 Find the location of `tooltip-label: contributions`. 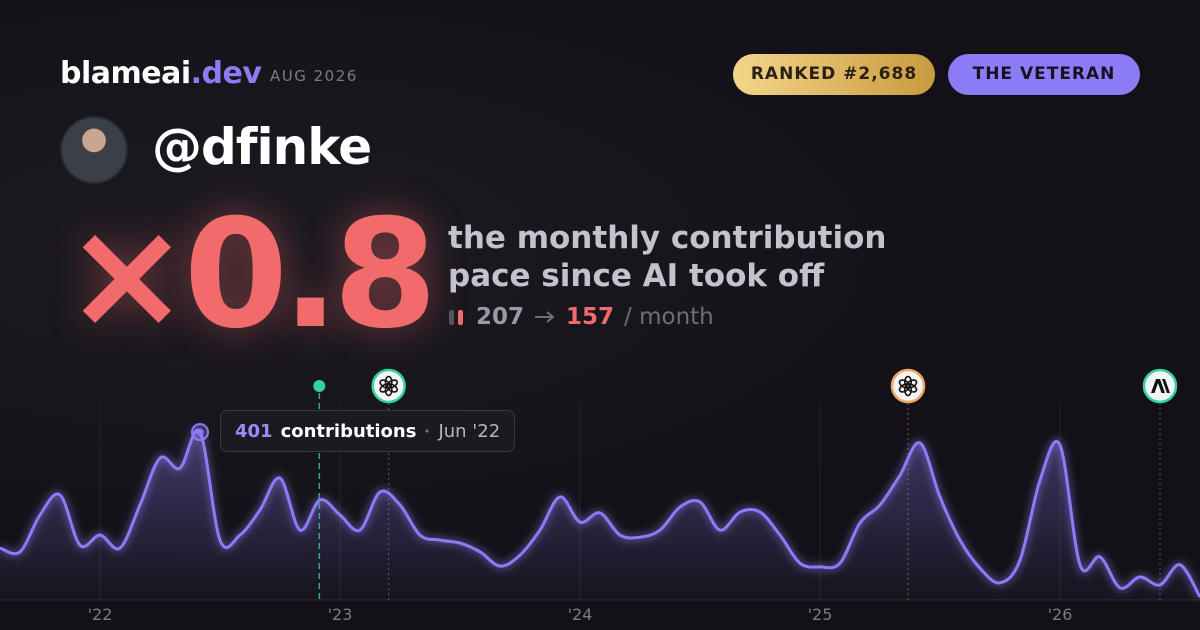

tooltip-label: contributions is located at coordinates (348, 431).